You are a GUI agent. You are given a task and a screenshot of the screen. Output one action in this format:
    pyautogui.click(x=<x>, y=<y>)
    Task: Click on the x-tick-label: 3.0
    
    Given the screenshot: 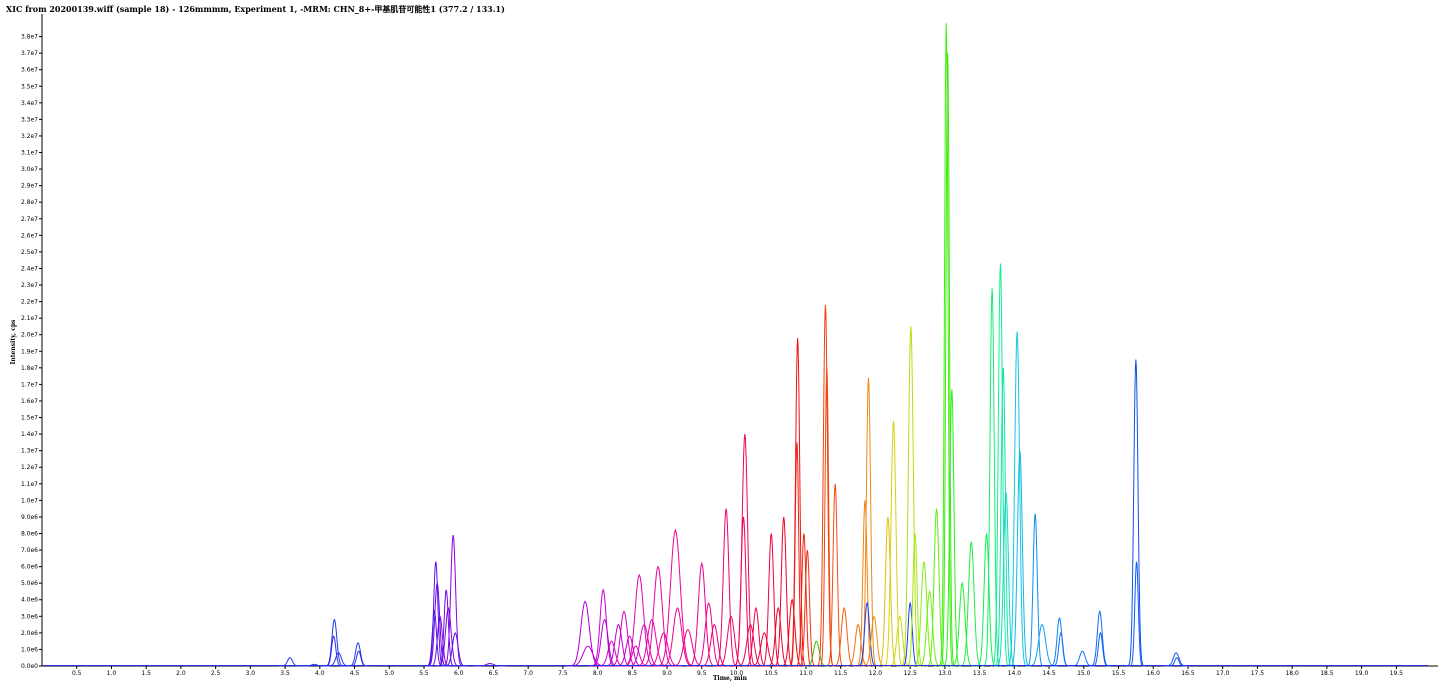 What is the action you would take?
    pyautogui.click(x=251, y=673)
    